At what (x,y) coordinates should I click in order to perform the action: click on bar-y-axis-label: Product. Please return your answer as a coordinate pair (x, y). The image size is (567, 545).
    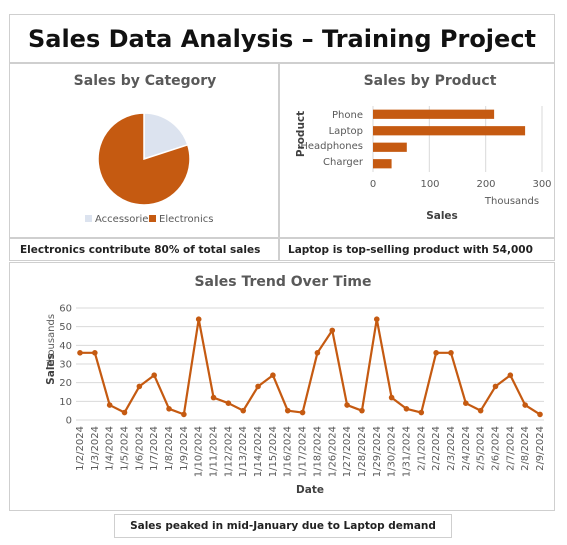
    Looking at the image, I should click on (301, 134).